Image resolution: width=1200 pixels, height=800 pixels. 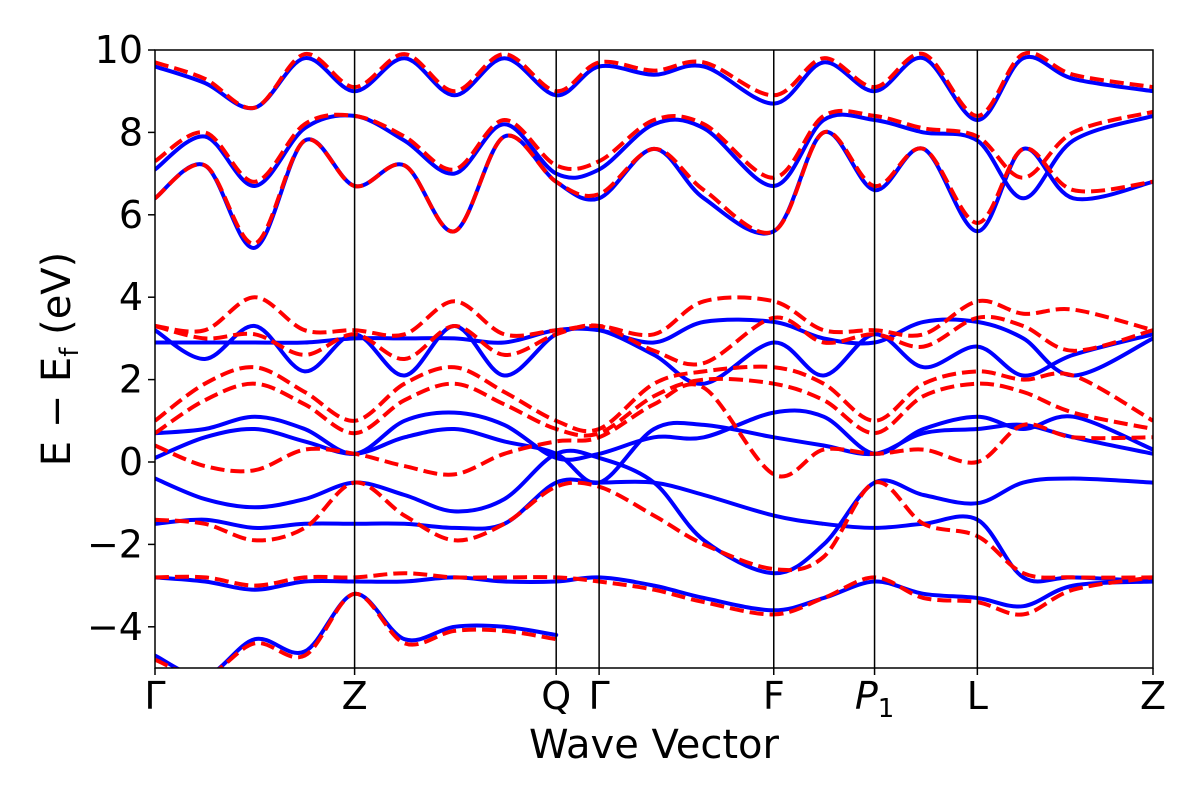 I want to click on x-tick-label: L, so click(x=977, y=696).